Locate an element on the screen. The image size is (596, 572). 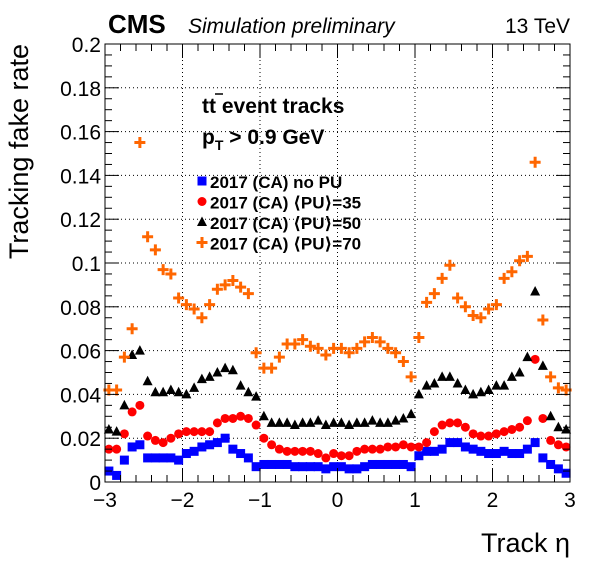
legend-marker-square is located at coordinates (202, 181).